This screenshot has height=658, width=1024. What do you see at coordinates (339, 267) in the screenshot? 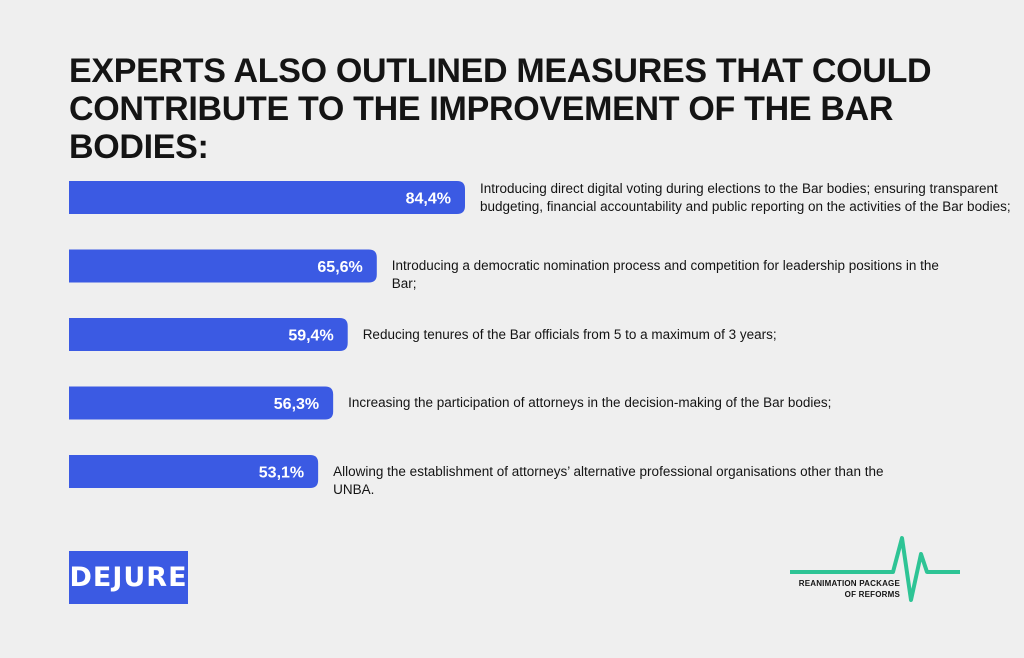
I see `bar-value-label-2: 65,6%` at bounding box center [339, 267].